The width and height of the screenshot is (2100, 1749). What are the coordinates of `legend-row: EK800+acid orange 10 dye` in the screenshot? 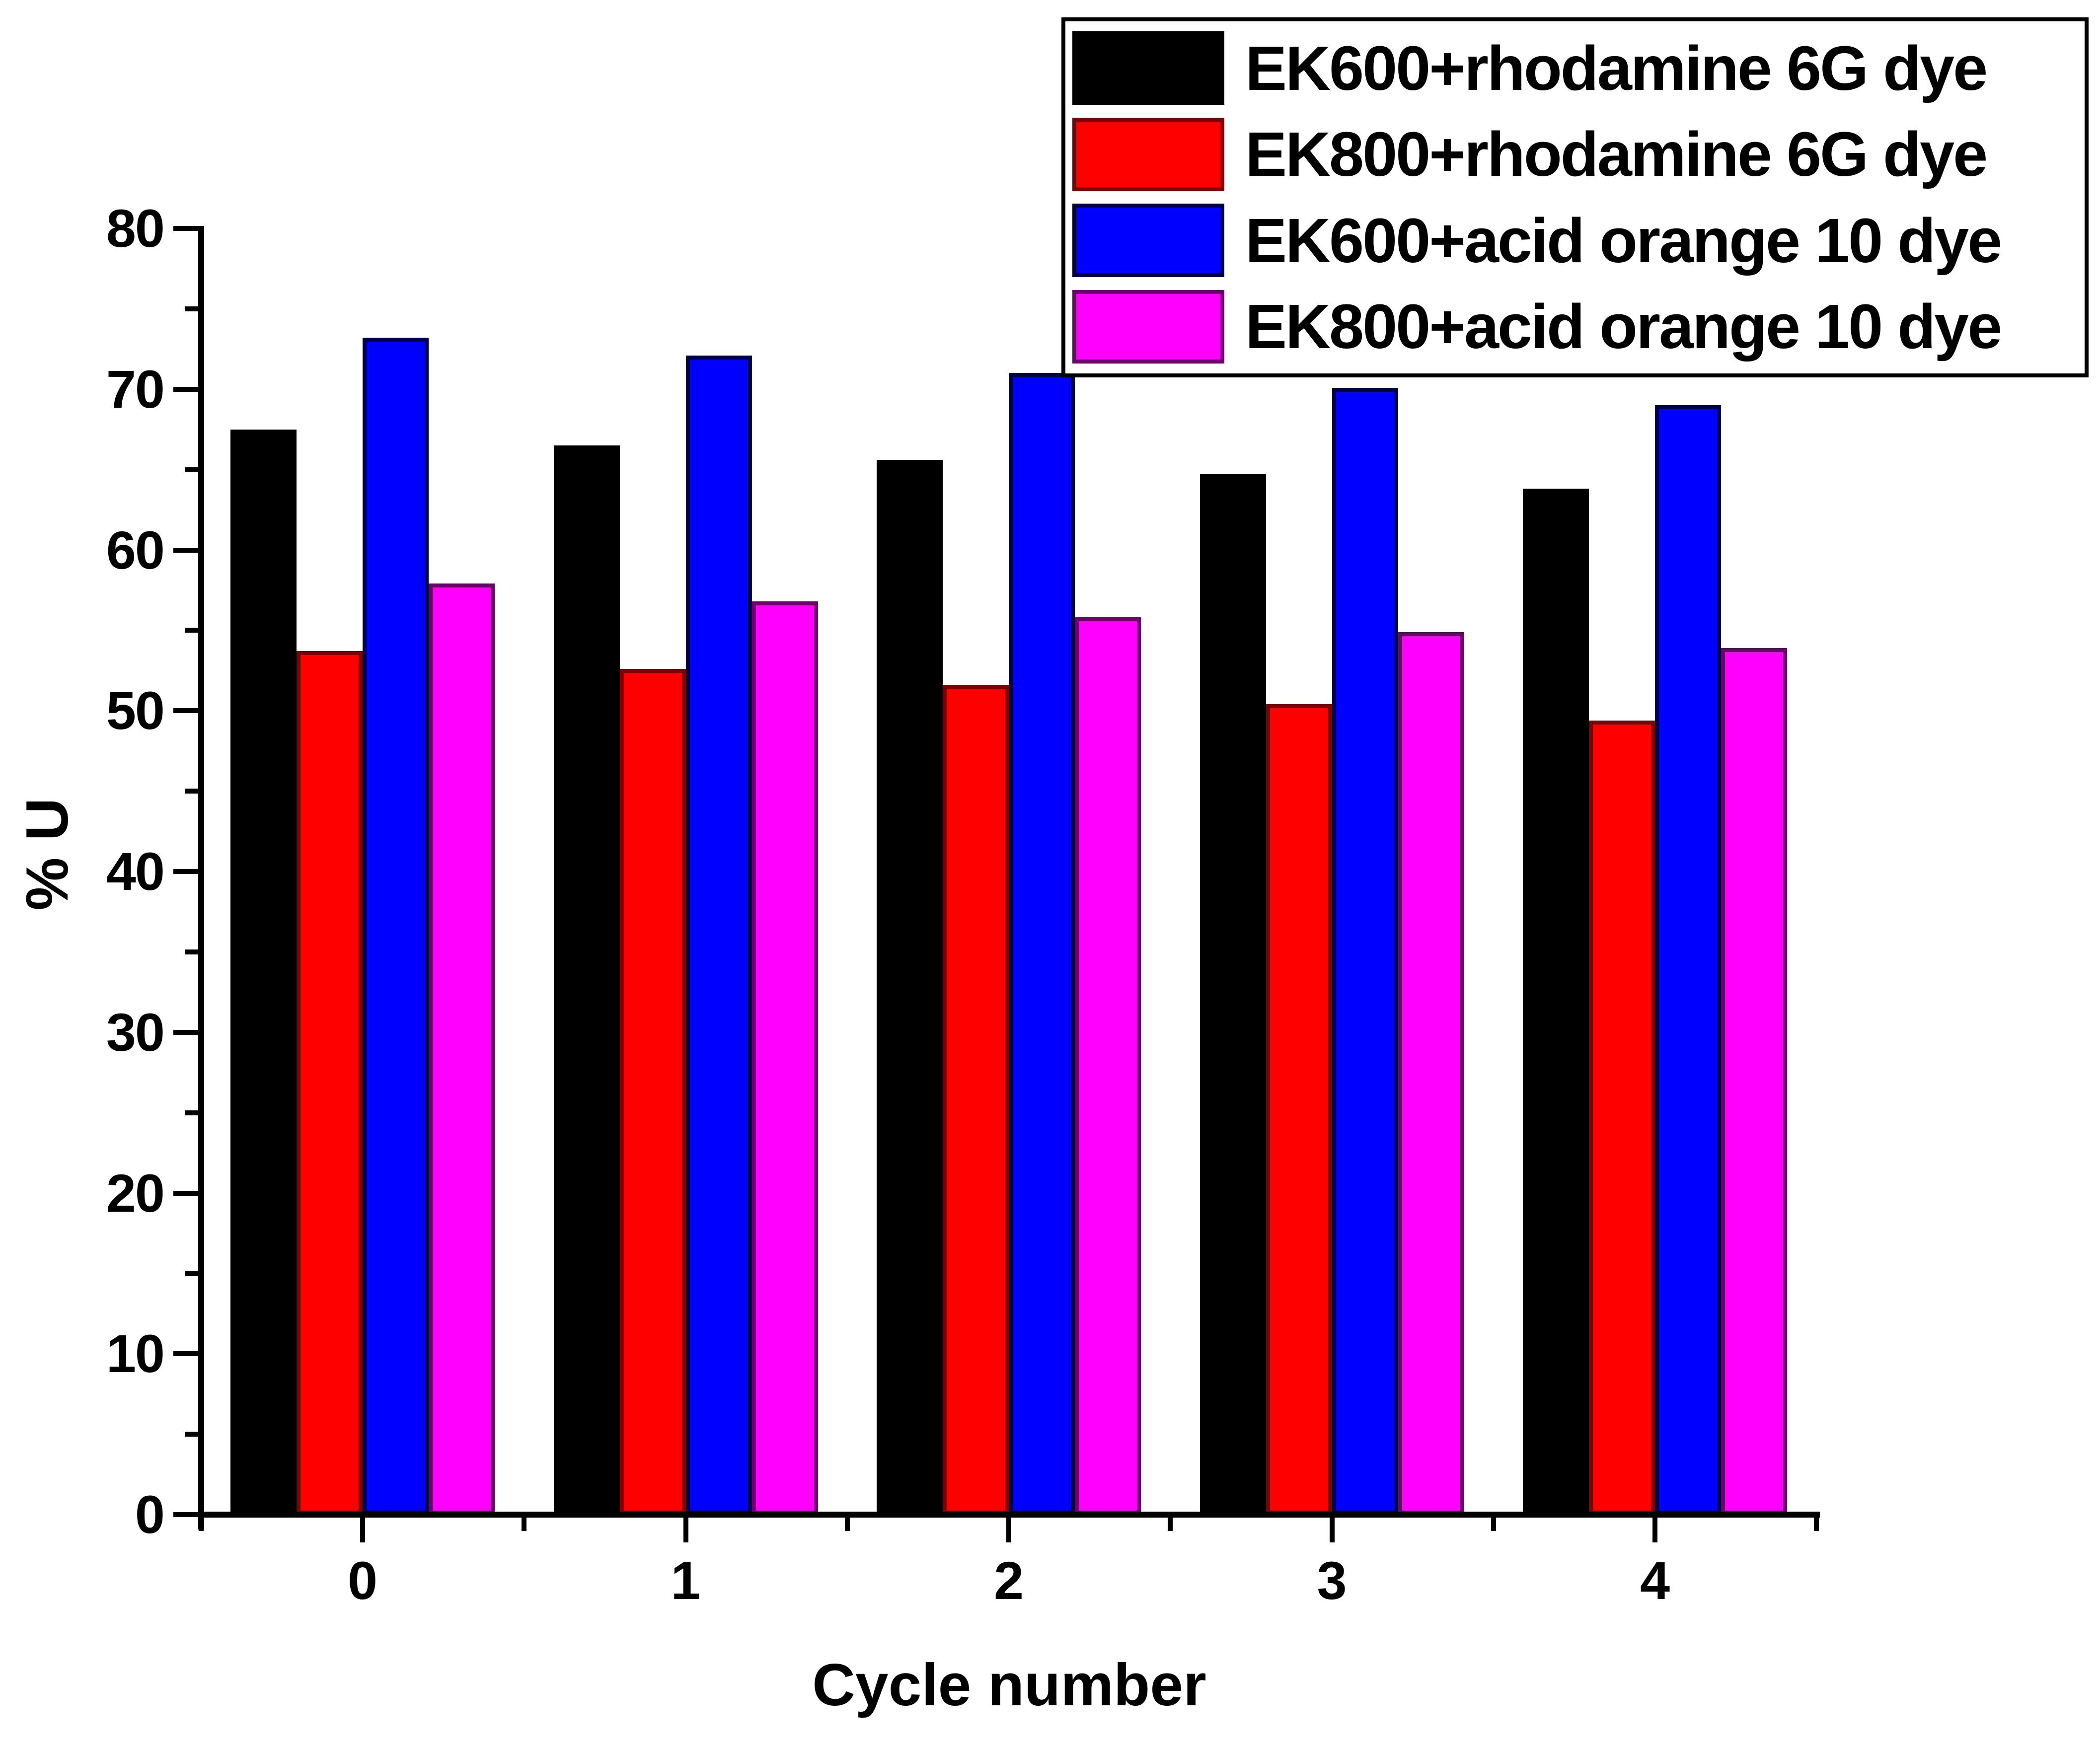 It's located at (1578, 327).